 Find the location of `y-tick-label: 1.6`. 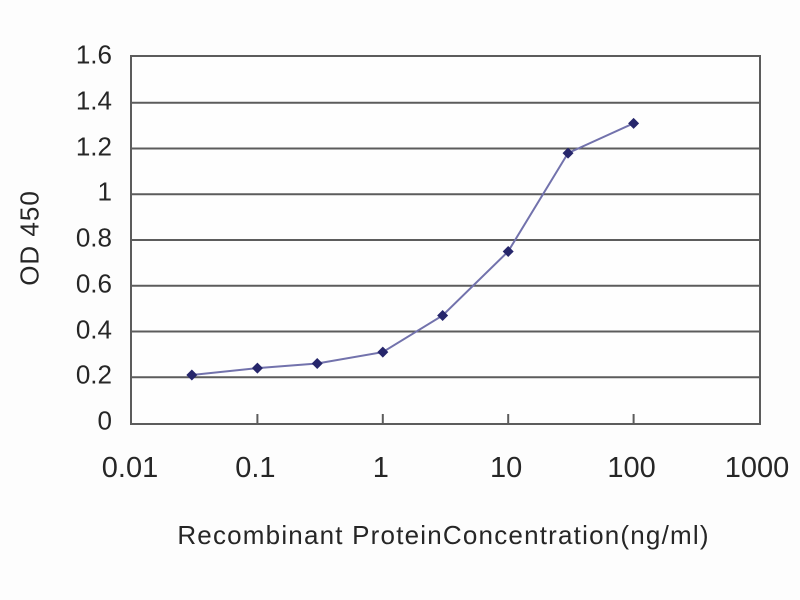

y-tick-label: 1.6 is located at coordinates (93, 54).